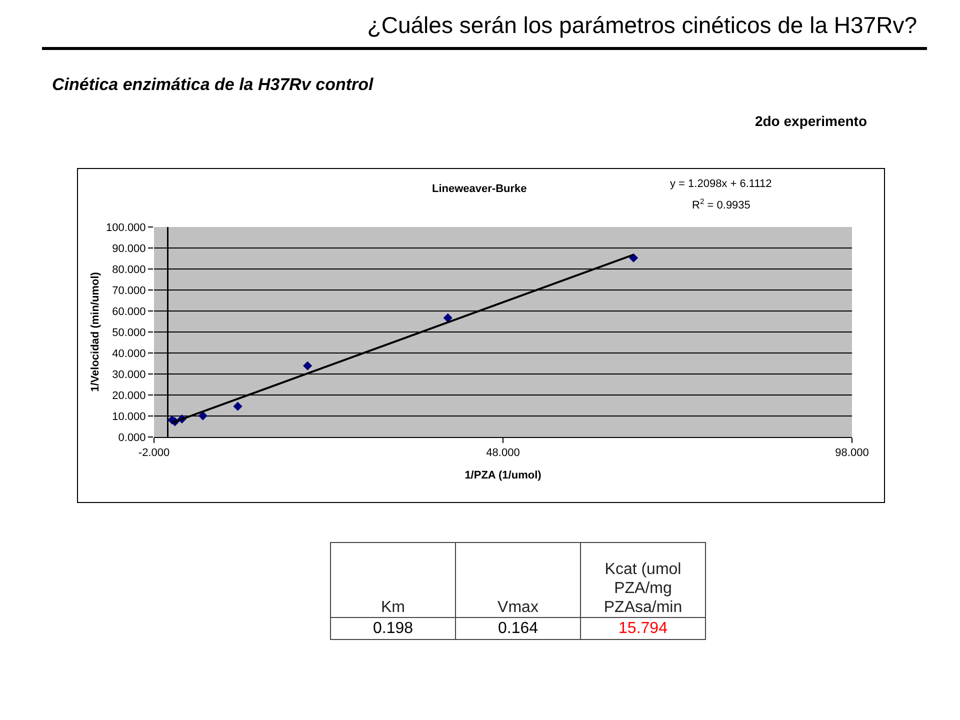  What do you see at coordinates (642, 25) in the screenshot?
I see `chart-title: ¿Cuáles serán los parámetros cinéticos de la H37Rv?` at bounding box center [642, 25].